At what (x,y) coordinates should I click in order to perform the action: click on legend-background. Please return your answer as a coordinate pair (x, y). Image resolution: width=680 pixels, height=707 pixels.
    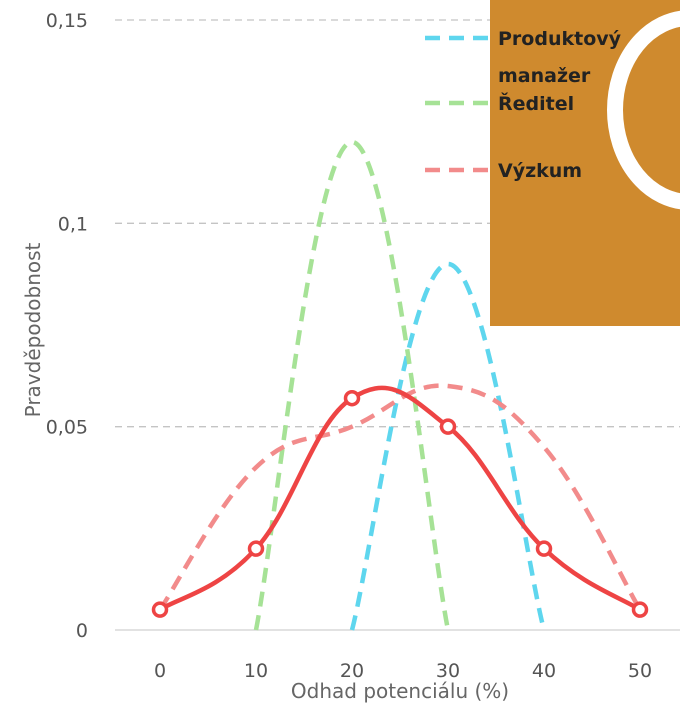
    Looking at the image, I should click on (585, 163).